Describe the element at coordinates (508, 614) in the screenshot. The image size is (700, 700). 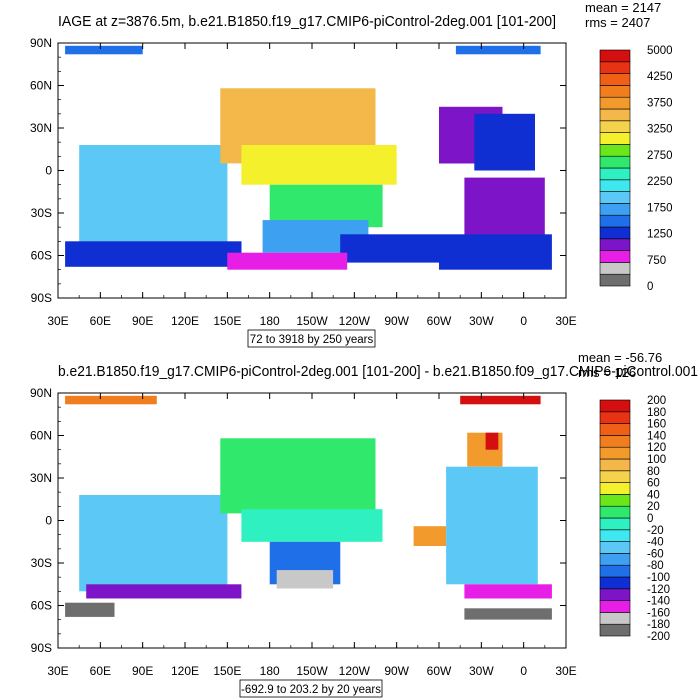
I see `region-southern-ocean-gray-east` at that location.